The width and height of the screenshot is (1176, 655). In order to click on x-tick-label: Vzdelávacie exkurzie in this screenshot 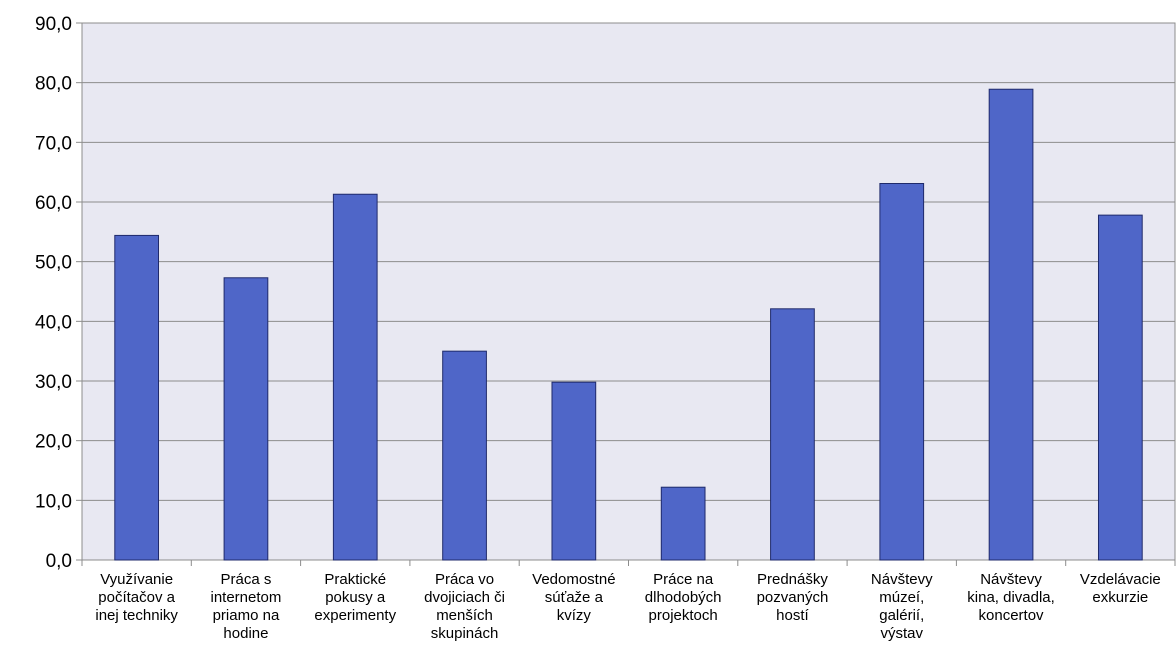, I will do `click(1120, 588)`.